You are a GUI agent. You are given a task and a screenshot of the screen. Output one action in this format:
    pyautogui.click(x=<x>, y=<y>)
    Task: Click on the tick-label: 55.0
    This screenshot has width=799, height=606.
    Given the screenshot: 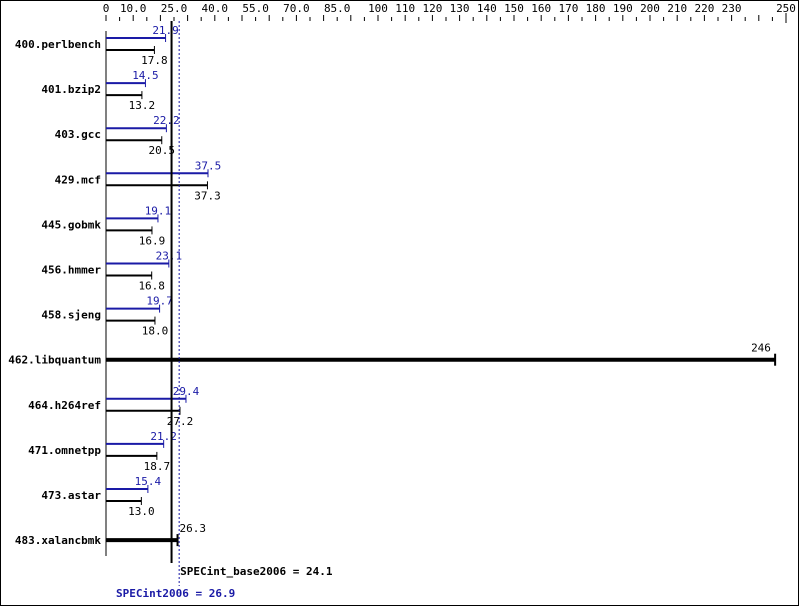 What is the action you would take?
    pyautogui.click(x=255, y=8)
    